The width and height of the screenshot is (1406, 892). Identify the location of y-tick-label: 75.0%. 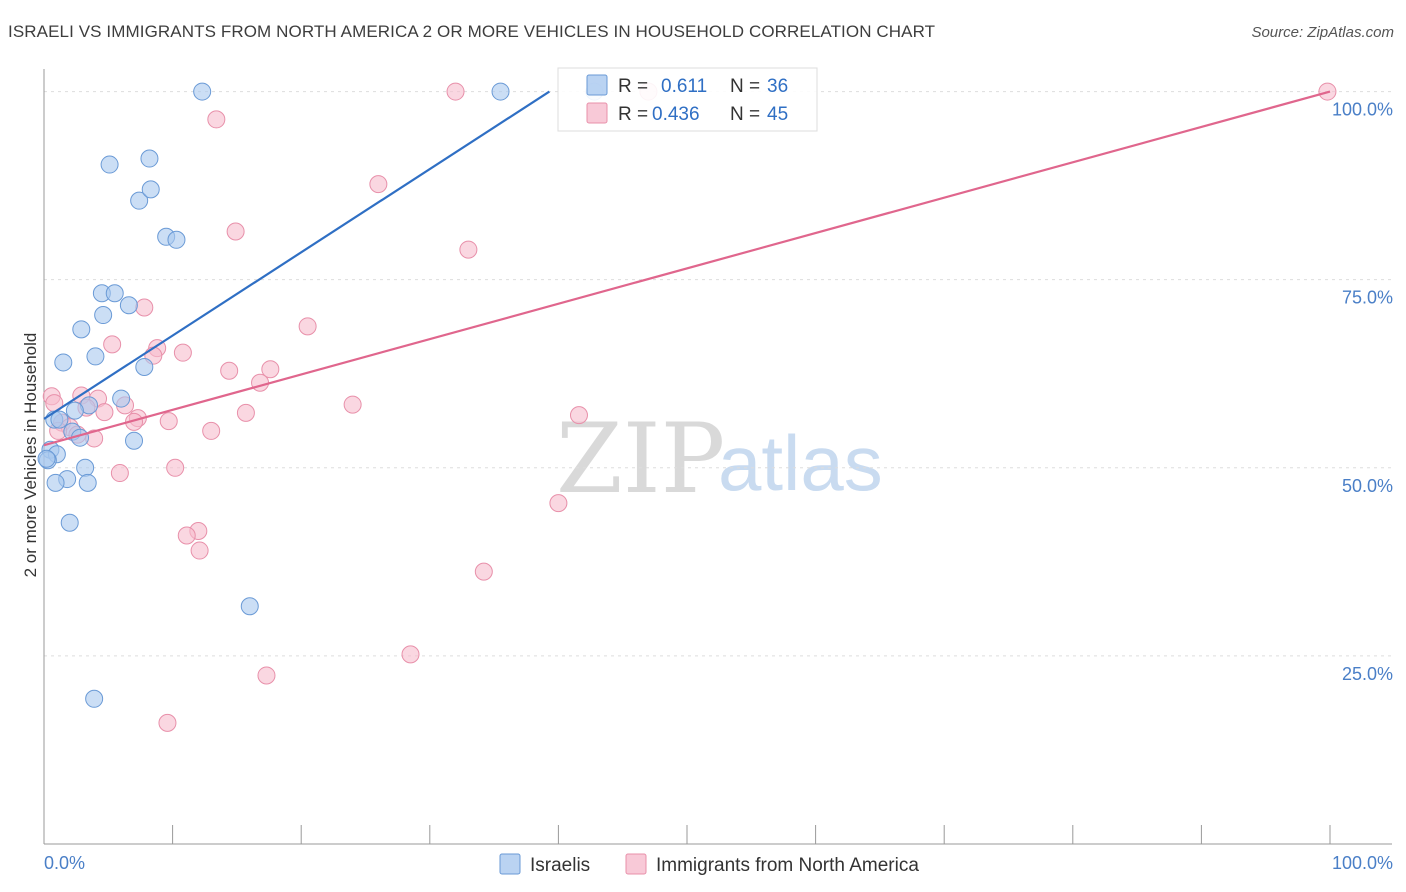
(1367, 298).